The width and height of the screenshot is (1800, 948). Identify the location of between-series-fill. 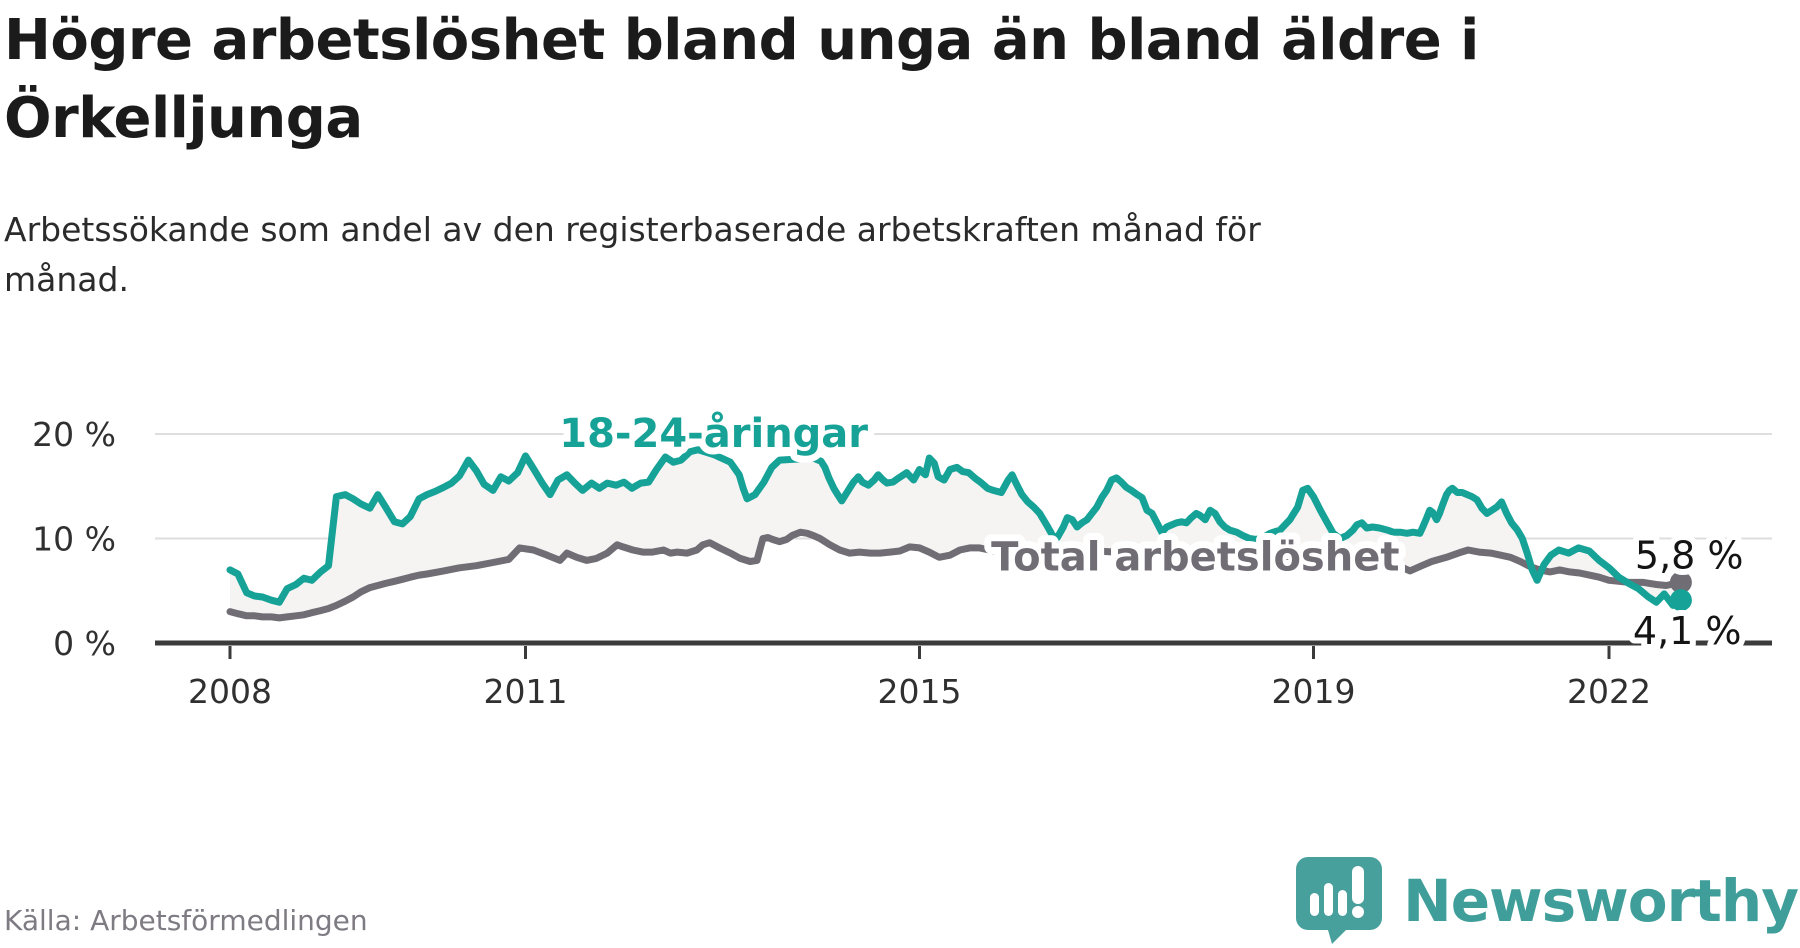
(955, 533).